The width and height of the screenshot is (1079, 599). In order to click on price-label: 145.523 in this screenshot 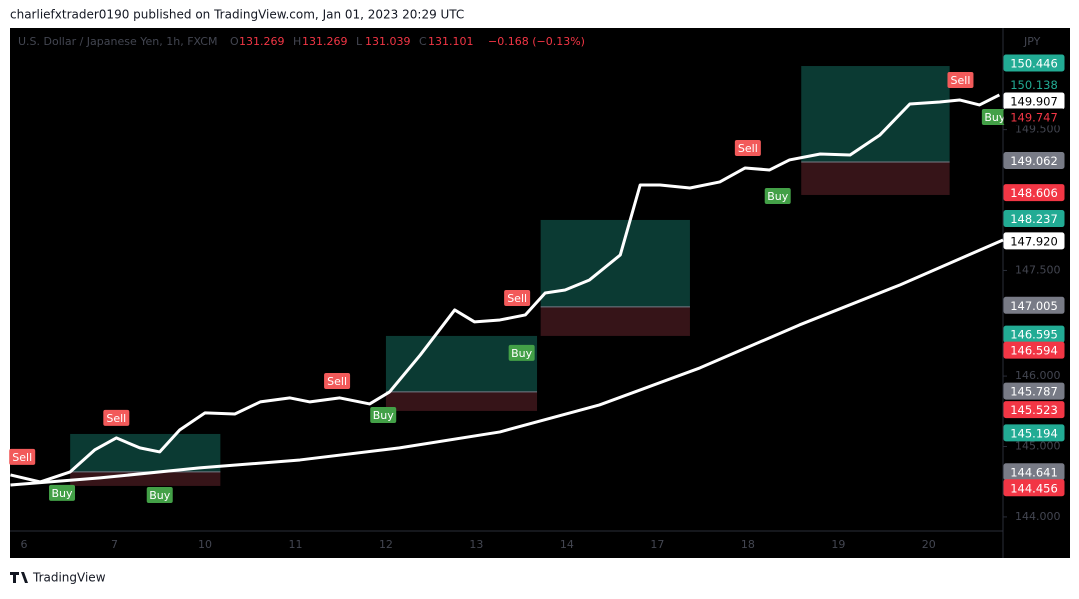, I will do `click(1034, 410)`.